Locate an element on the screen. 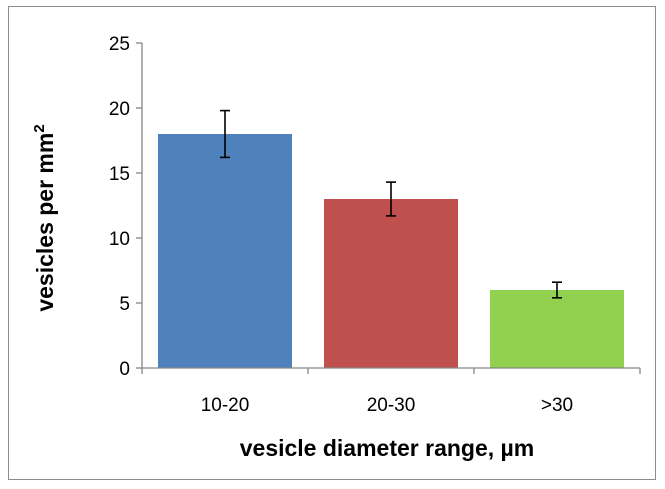 The image size is (665, 489). y-tick-label: 25 is located at coordinates (119, 44).